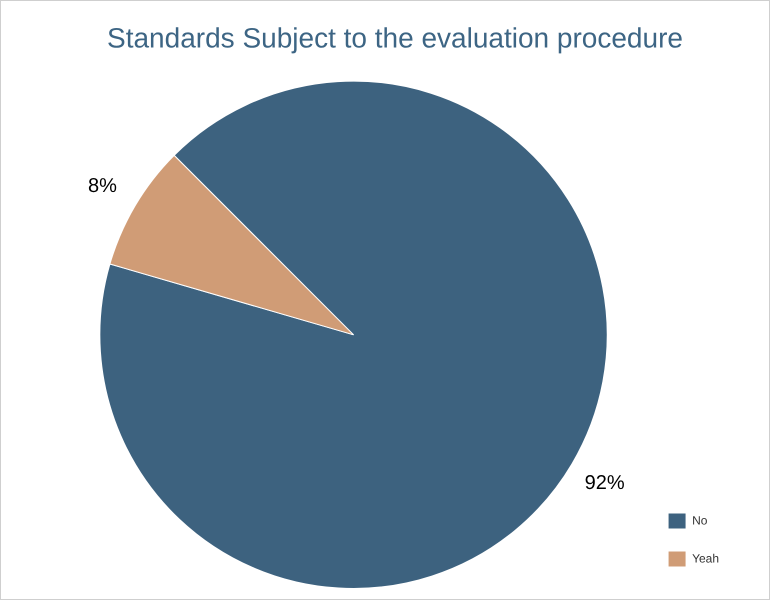 This screenshot has width=770, height=600. What do you see at coordinates (604, 483) in the screenshot?
I see `data-label: 92%` at bounding box center [604, 483].